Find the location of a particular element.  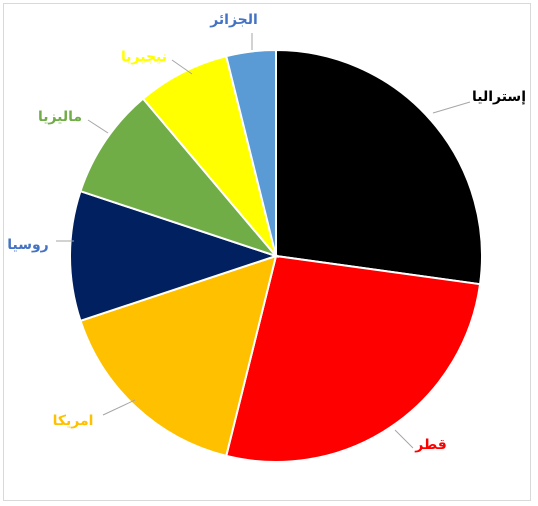

data-label-7: الجزائر is located at coordinates (233, 20).